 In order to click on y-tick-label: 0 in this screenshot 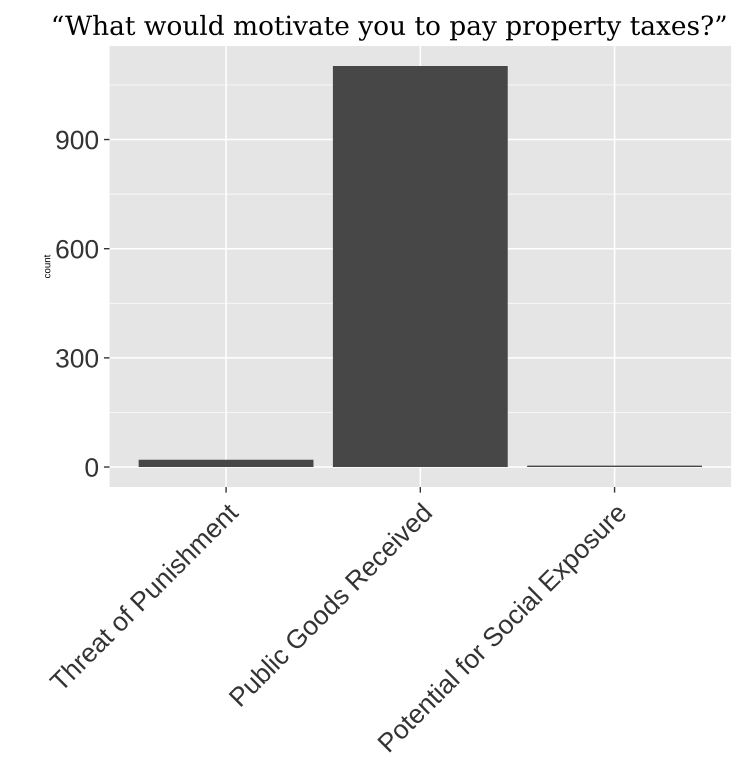, I will do `click(91, 467)`.